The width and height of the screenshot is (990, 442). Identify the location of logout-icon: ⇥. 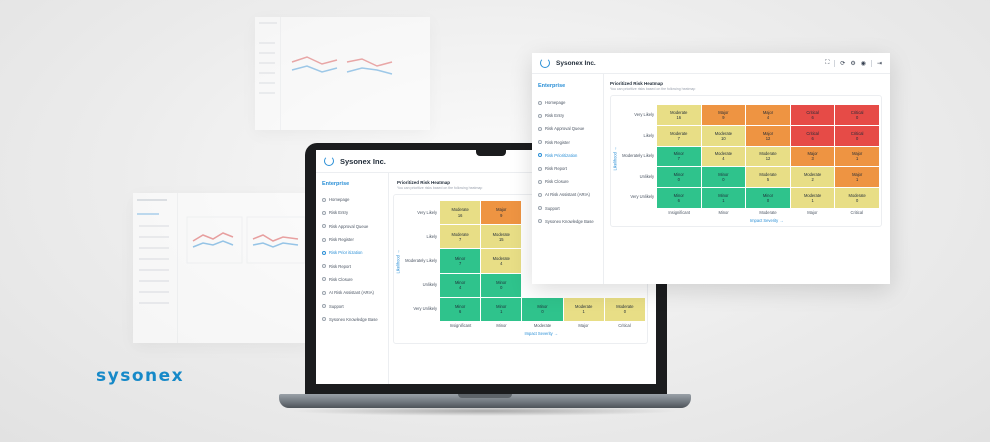
(879, 63).